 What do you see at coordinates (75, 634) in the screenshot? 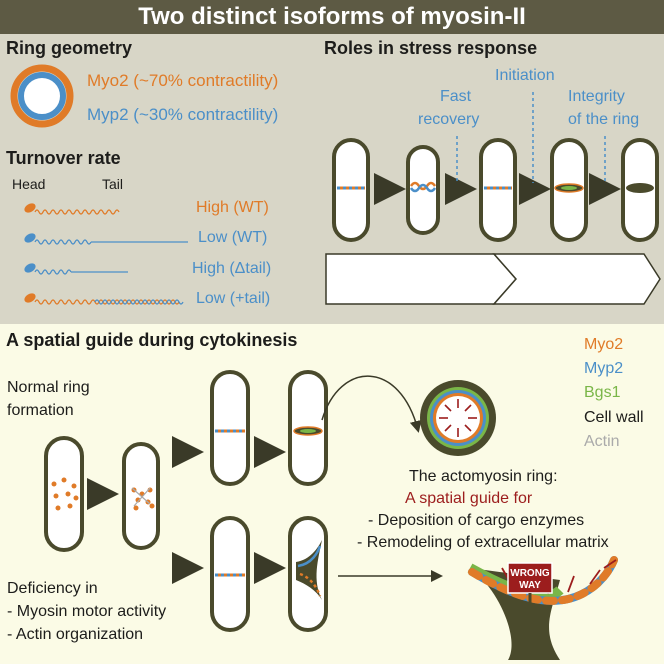
I see `deficiency-label-3: - Actin organization` at bounding box center [75, 634].